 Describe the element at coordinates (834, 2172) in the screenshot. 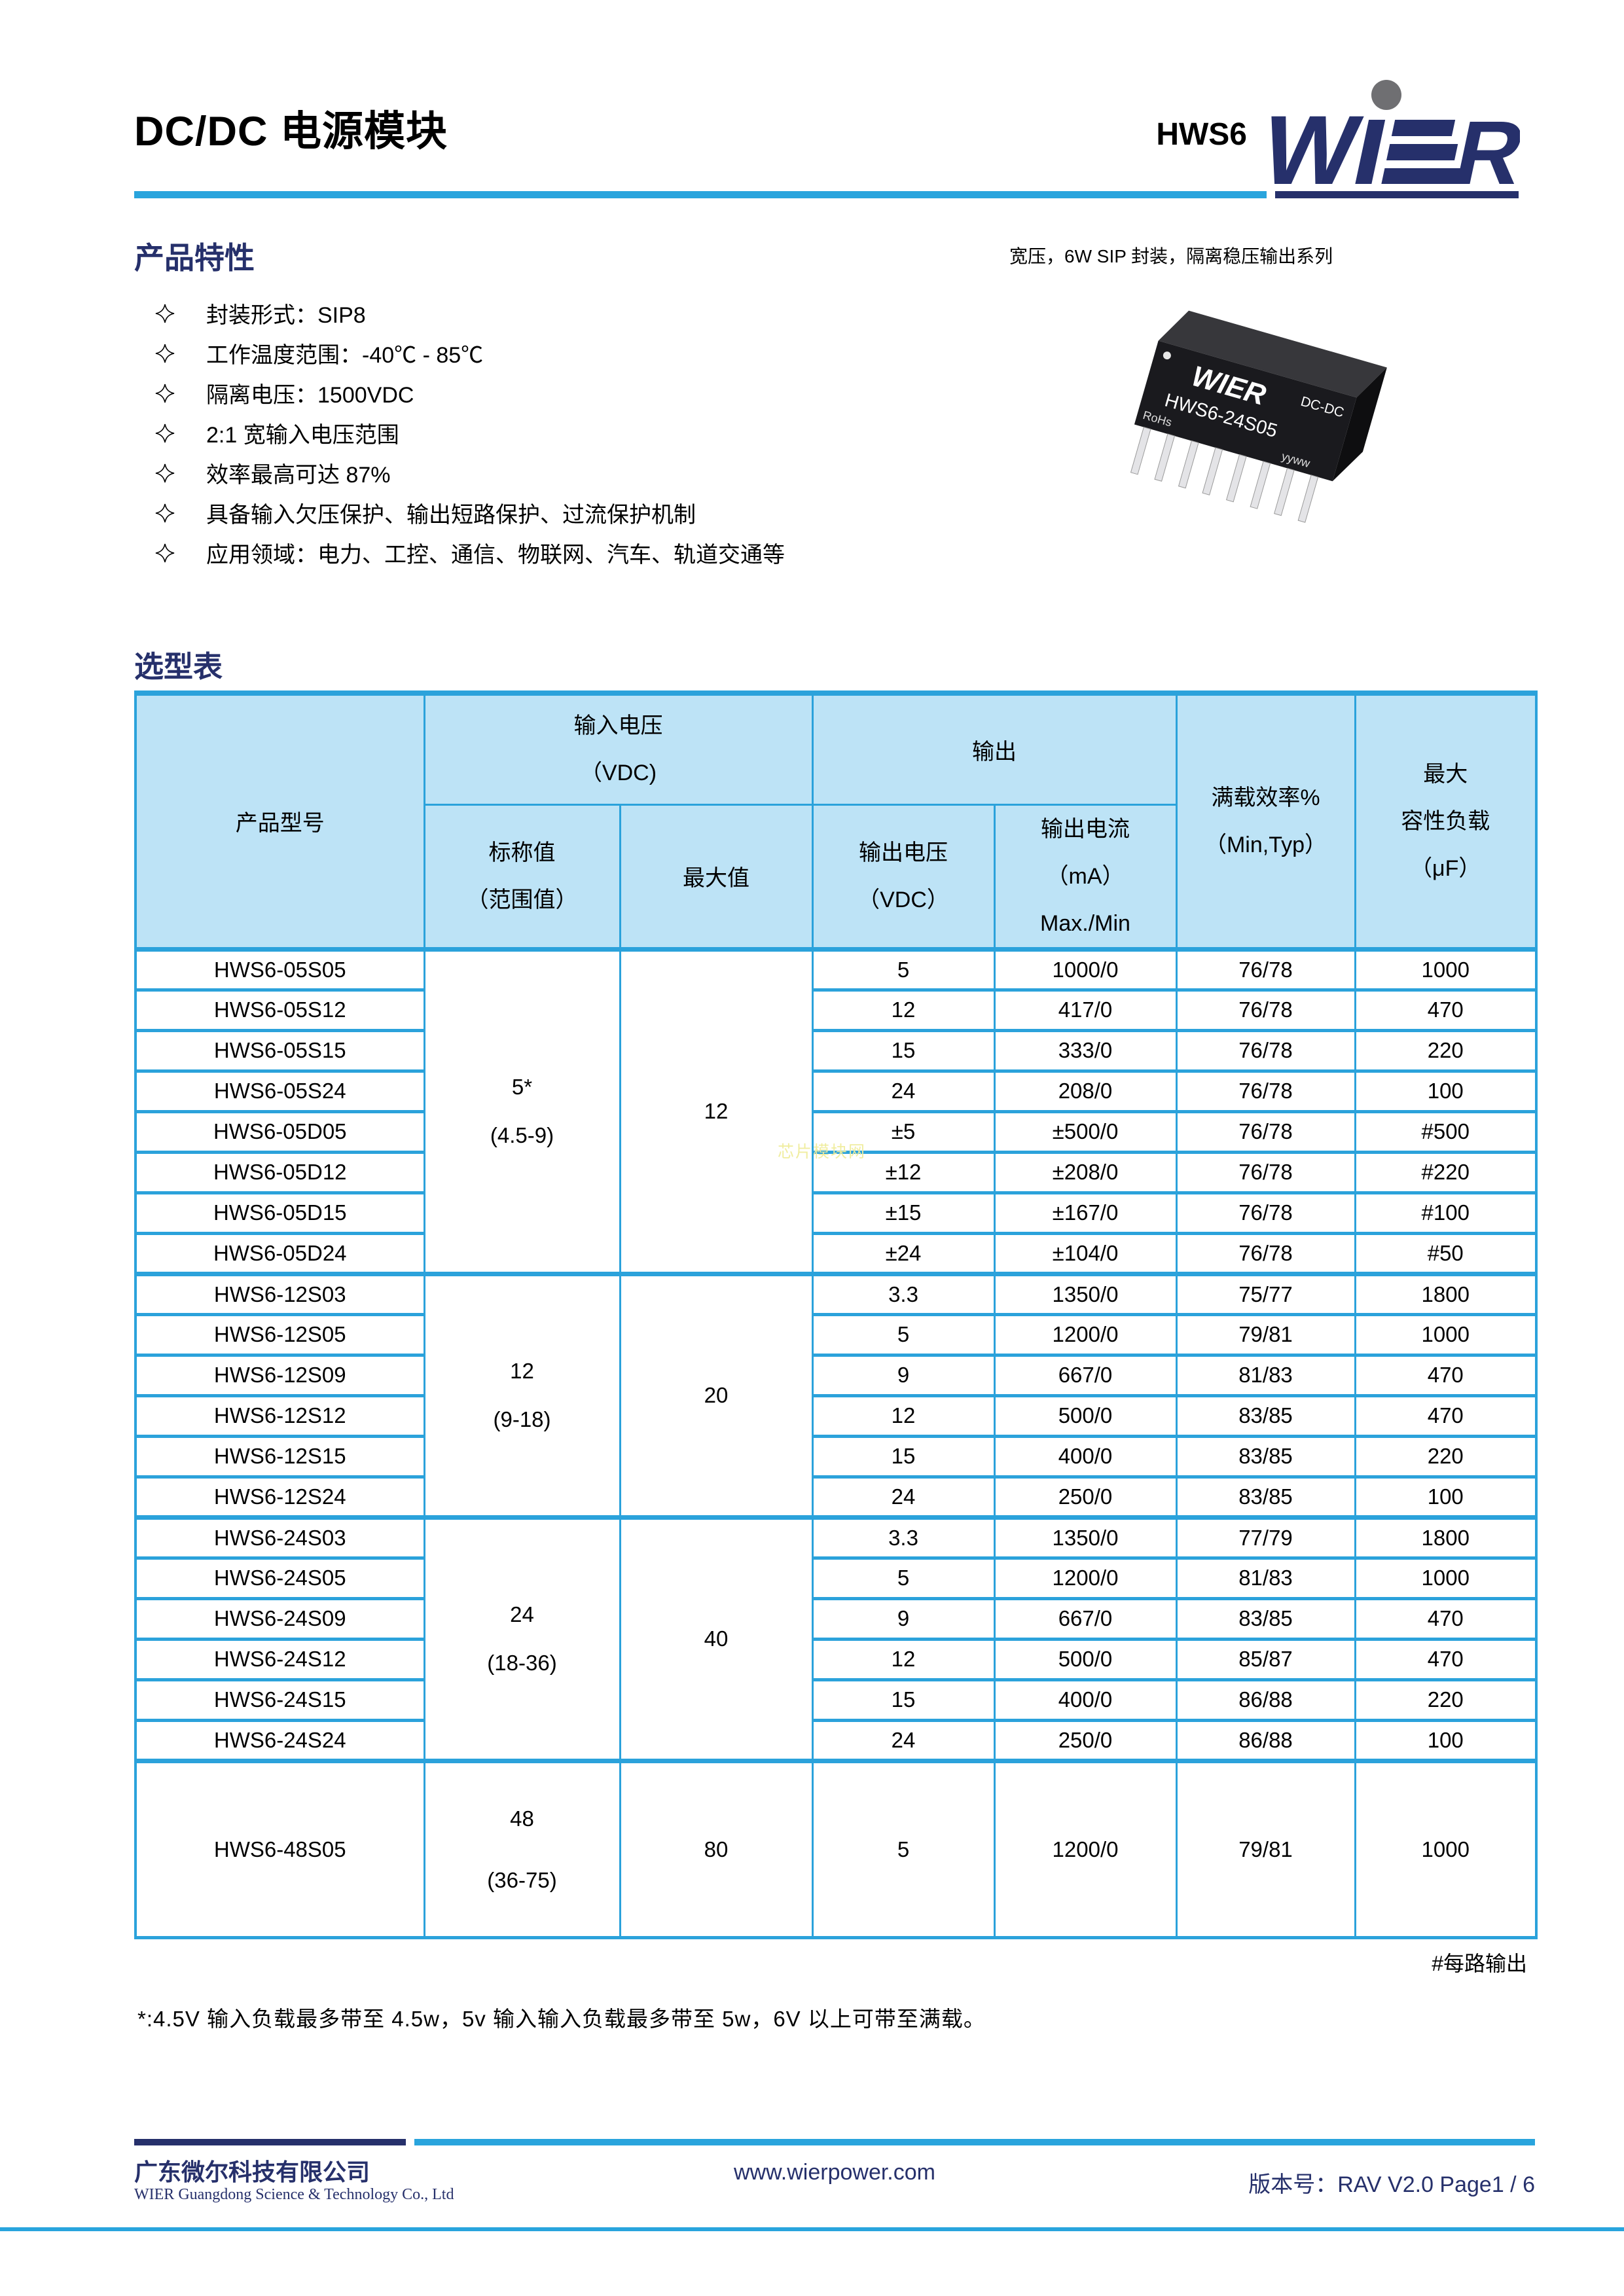

I see `website: www.wierpower.com` at that location.